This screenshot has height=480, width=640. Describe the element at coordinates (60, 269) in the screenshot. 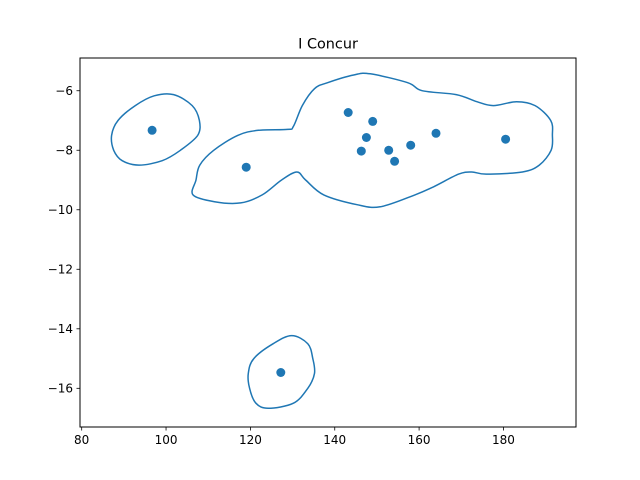

I see `y-tick-label: −12` at that location.